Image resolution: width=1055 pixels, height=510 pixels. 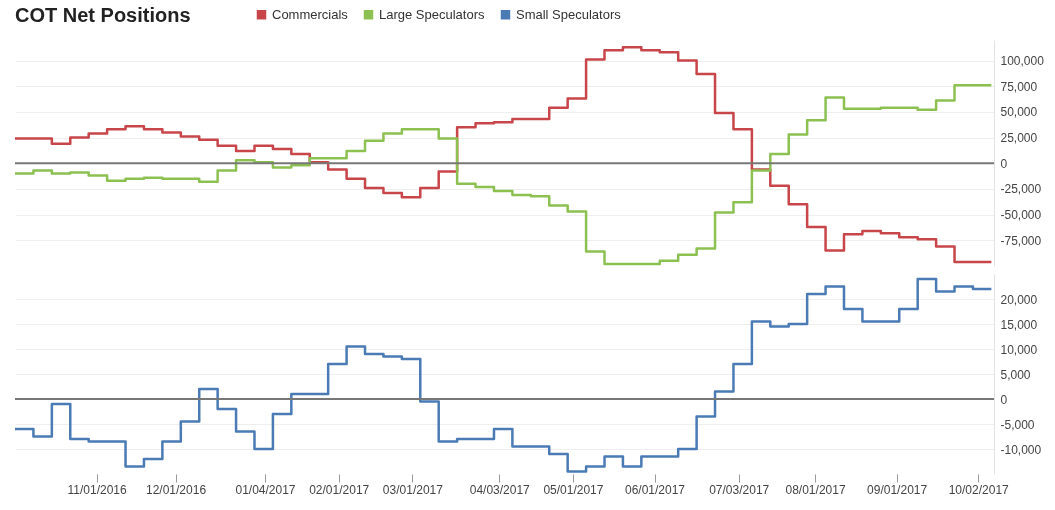 What do you see at coordinates (979, 489) in the screenshot?
I see `x-tick-label: 10/02/2017` at bounding box center [979, 489].